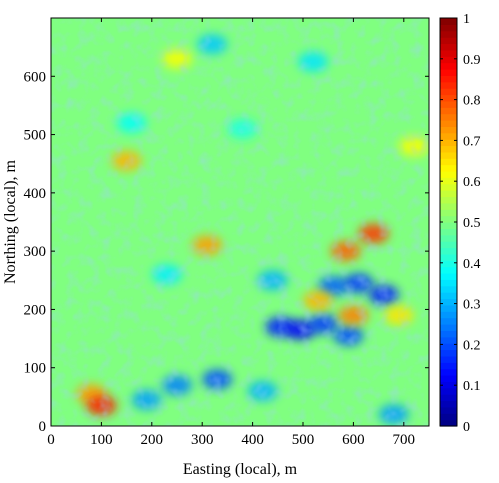  I want to click on colorbar-tick-label: 1, so click(466, 19).